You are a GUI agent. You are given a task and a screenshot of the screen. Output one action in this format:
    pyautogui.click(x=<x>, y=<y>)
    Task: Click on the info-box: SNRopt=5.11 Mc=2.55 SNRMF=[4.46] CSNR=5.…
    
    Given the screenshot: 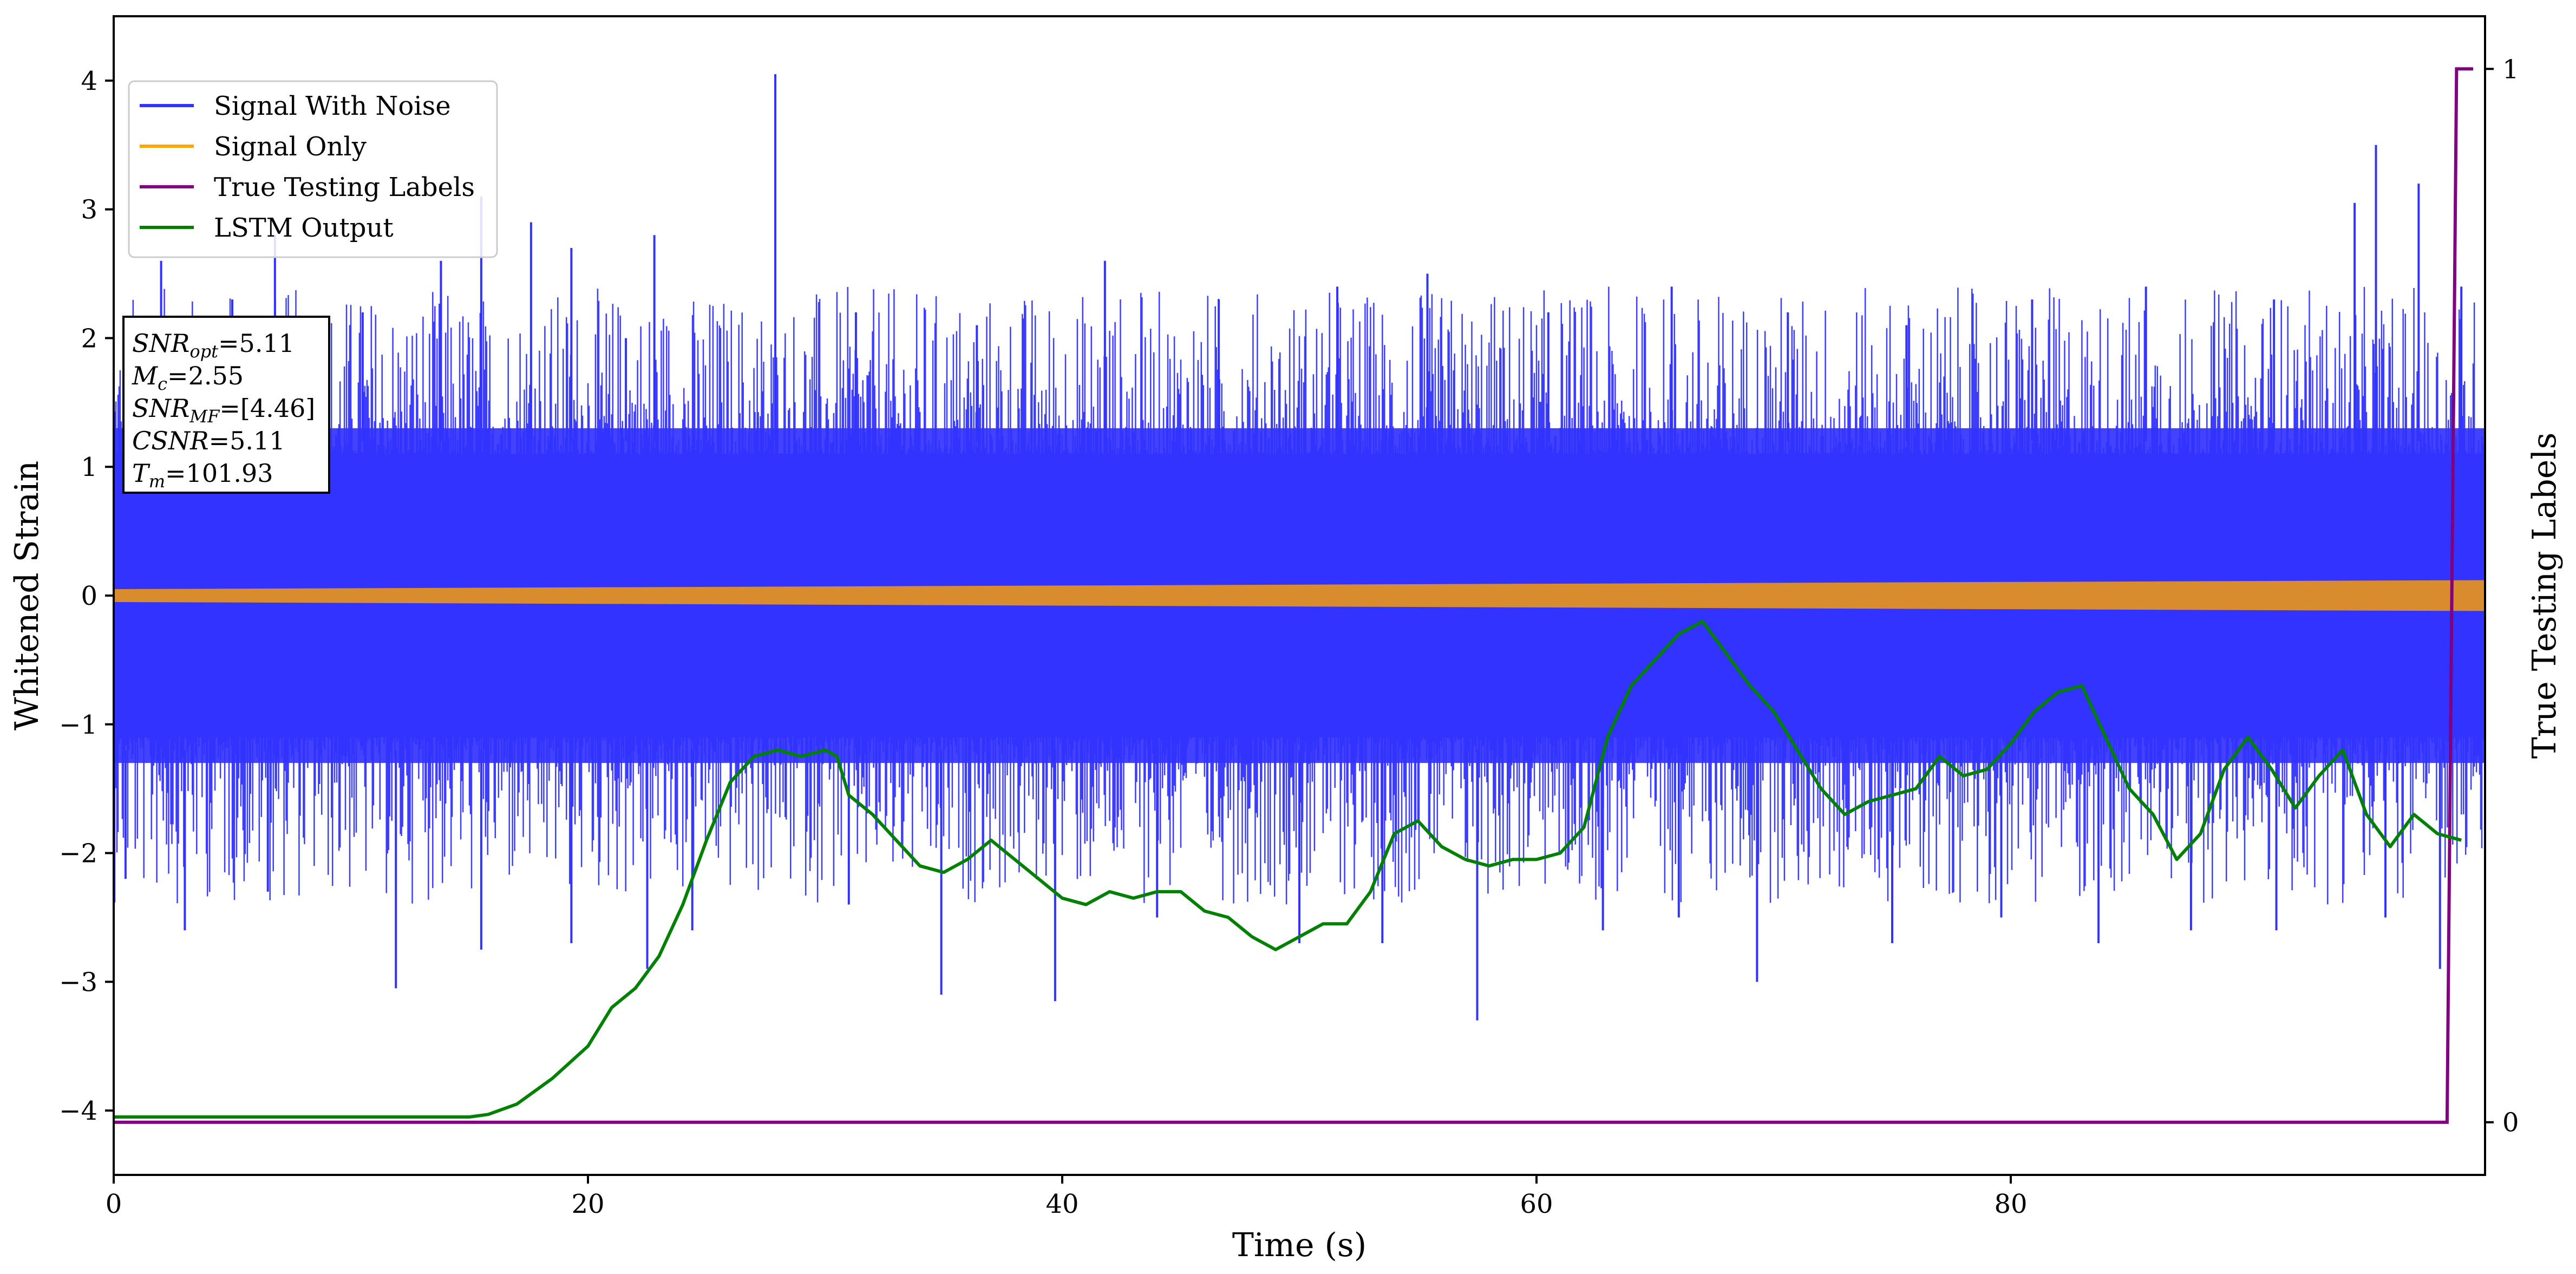 What is the action you would take?
    pyautogui.click(x=226, y=405)
    